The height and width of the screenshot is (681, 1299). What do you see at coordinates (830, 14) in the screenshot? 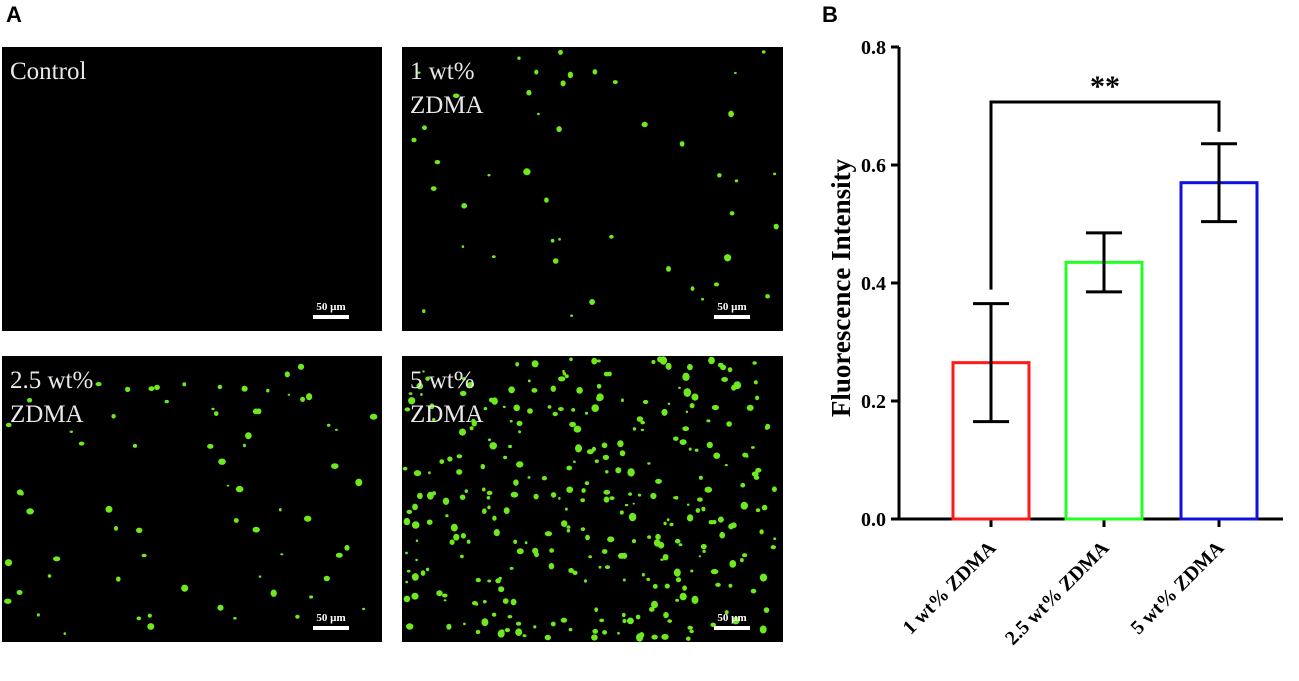
I see `panel-b-letter: B` at bounding box center [830, 14].